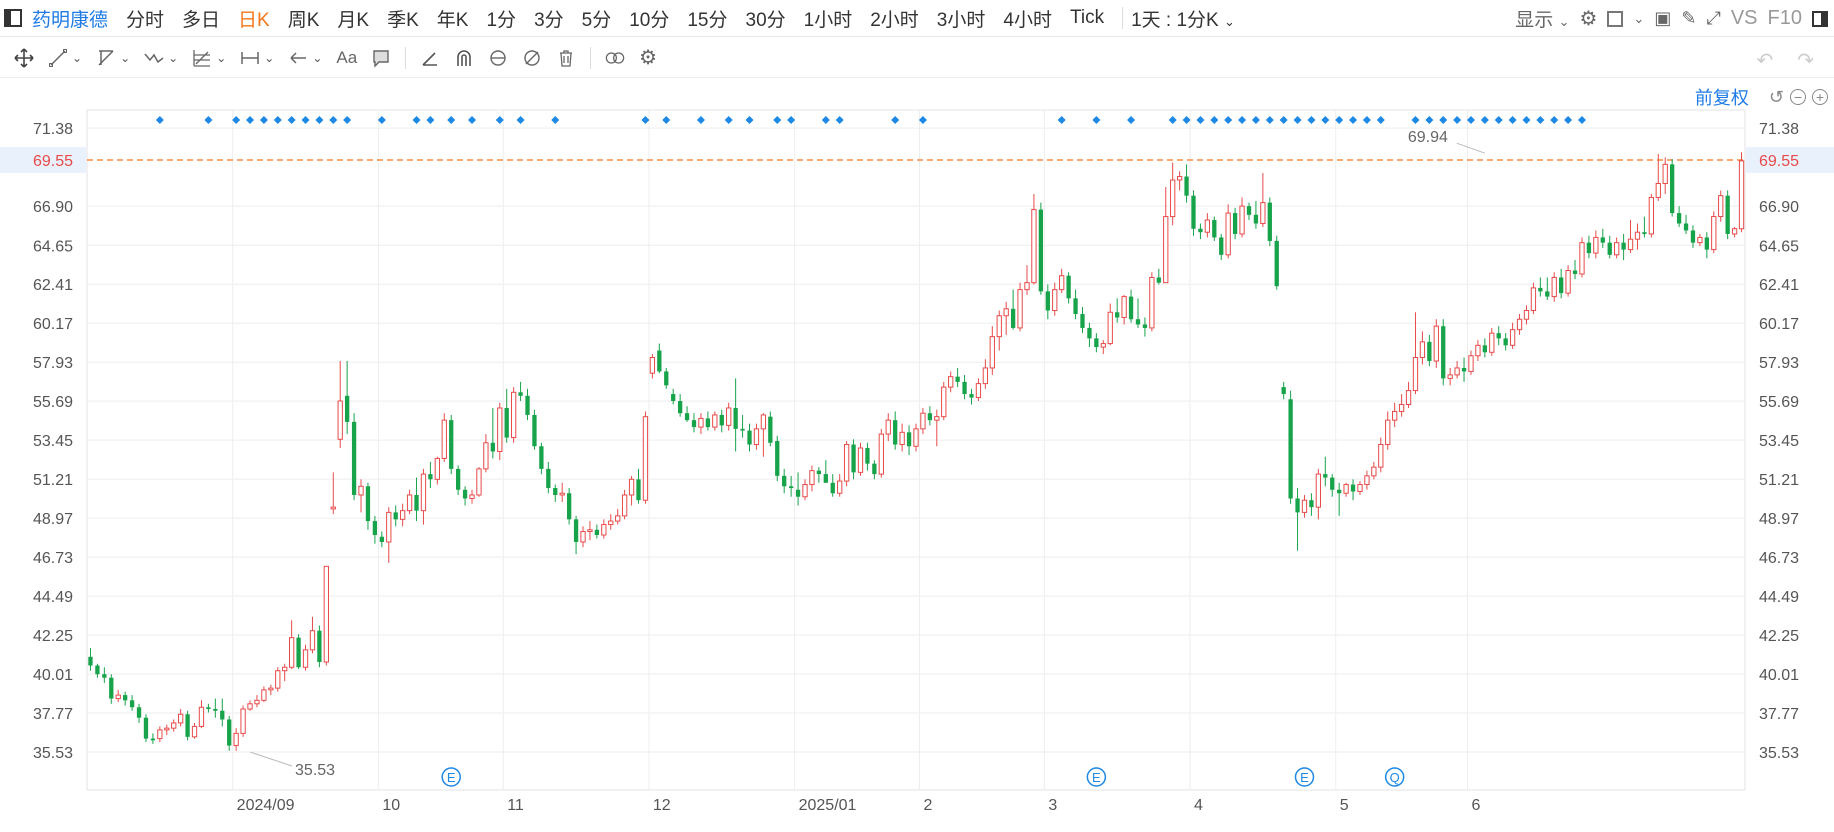 Image resolution: width=1834 pixels, height=832 pixels. Describe the element at coordinates (649, 20) in the screenshot. I see `tab-period: 10分` at that location.